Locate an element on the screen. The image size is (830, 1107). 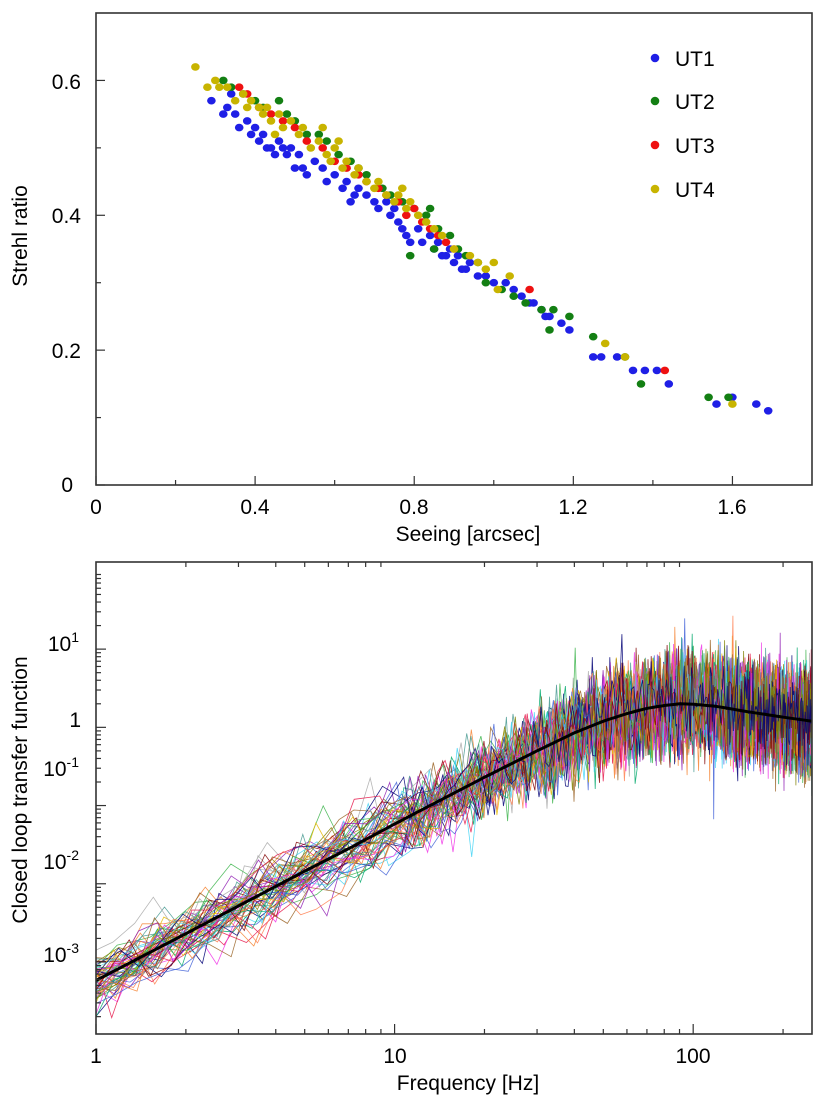
transfer-ytick-label: 1 is located at coordinates (75, 720).